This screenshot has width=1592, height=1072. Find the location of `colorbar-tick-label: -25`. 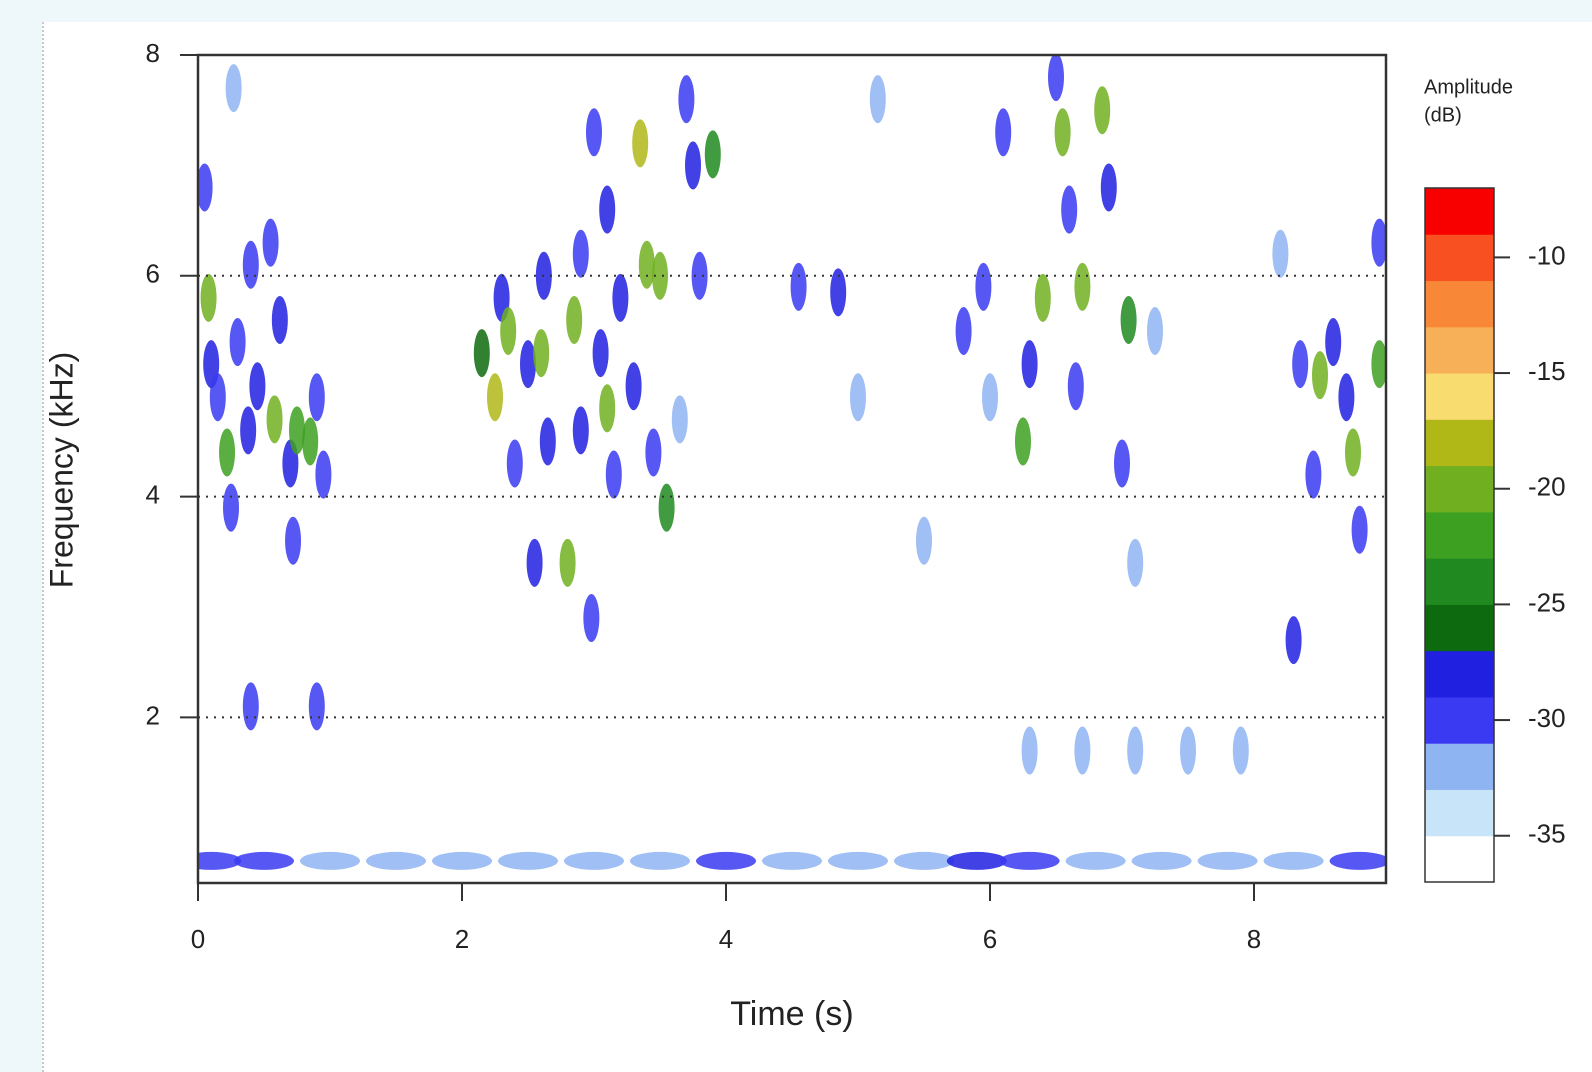

colorbar-tick-label: -25 is located at coordinates (1547, 602).